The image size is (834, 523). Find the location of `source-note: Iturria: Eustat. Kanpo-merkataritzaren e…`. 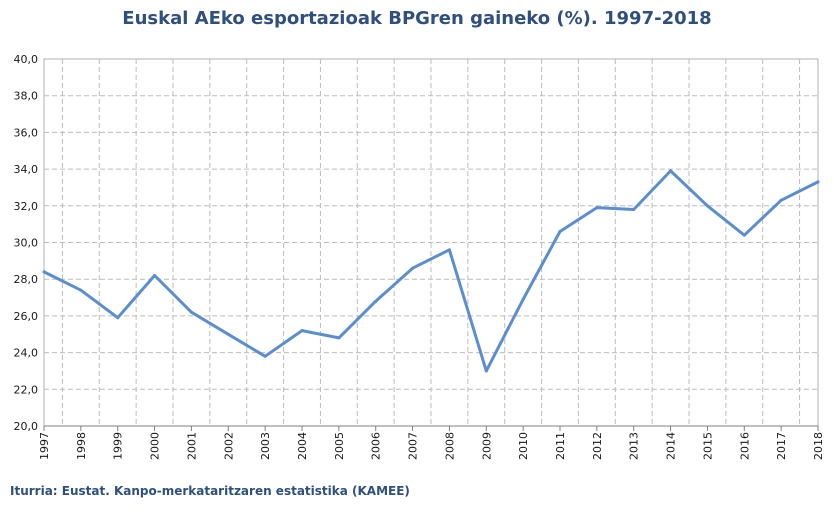

source-note: Iturria: Eustat. Kanpo-merkataritzaren e… is located at coordinates (210, 491).